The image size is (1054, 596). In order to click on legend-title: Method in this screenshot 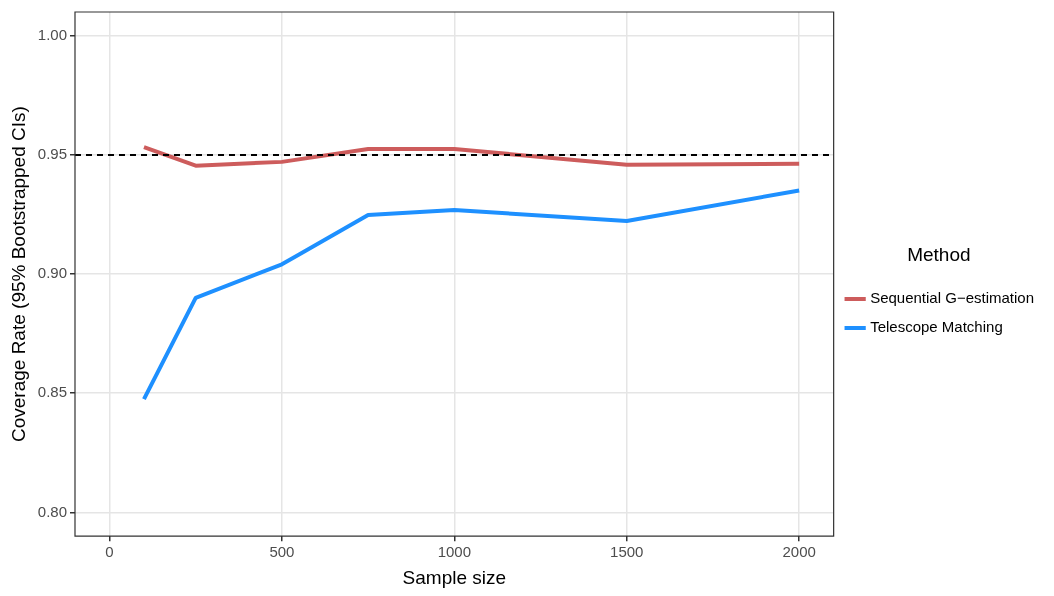, I will do `click(939, 255)`.